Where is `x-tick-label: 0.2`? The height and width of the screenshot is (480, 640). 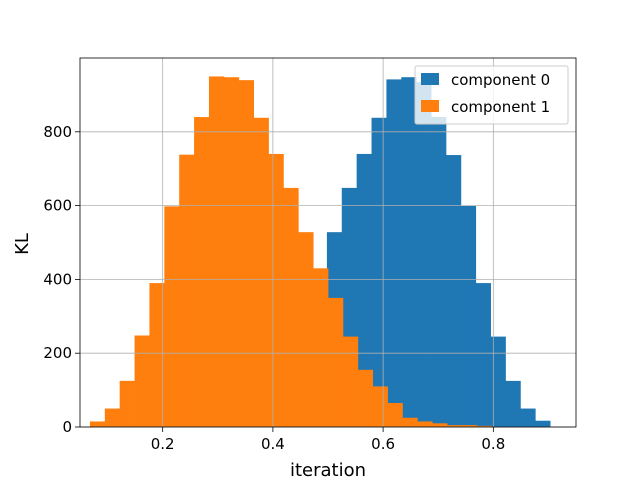 x-tick-label: 0.2 is located at coordinates (163, 444).